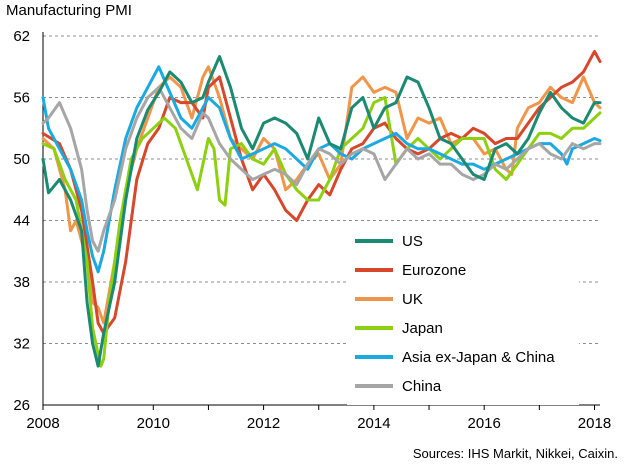 This screenshot has width=626, height=466. I want to click on legend-label: US, so click(412, 241).